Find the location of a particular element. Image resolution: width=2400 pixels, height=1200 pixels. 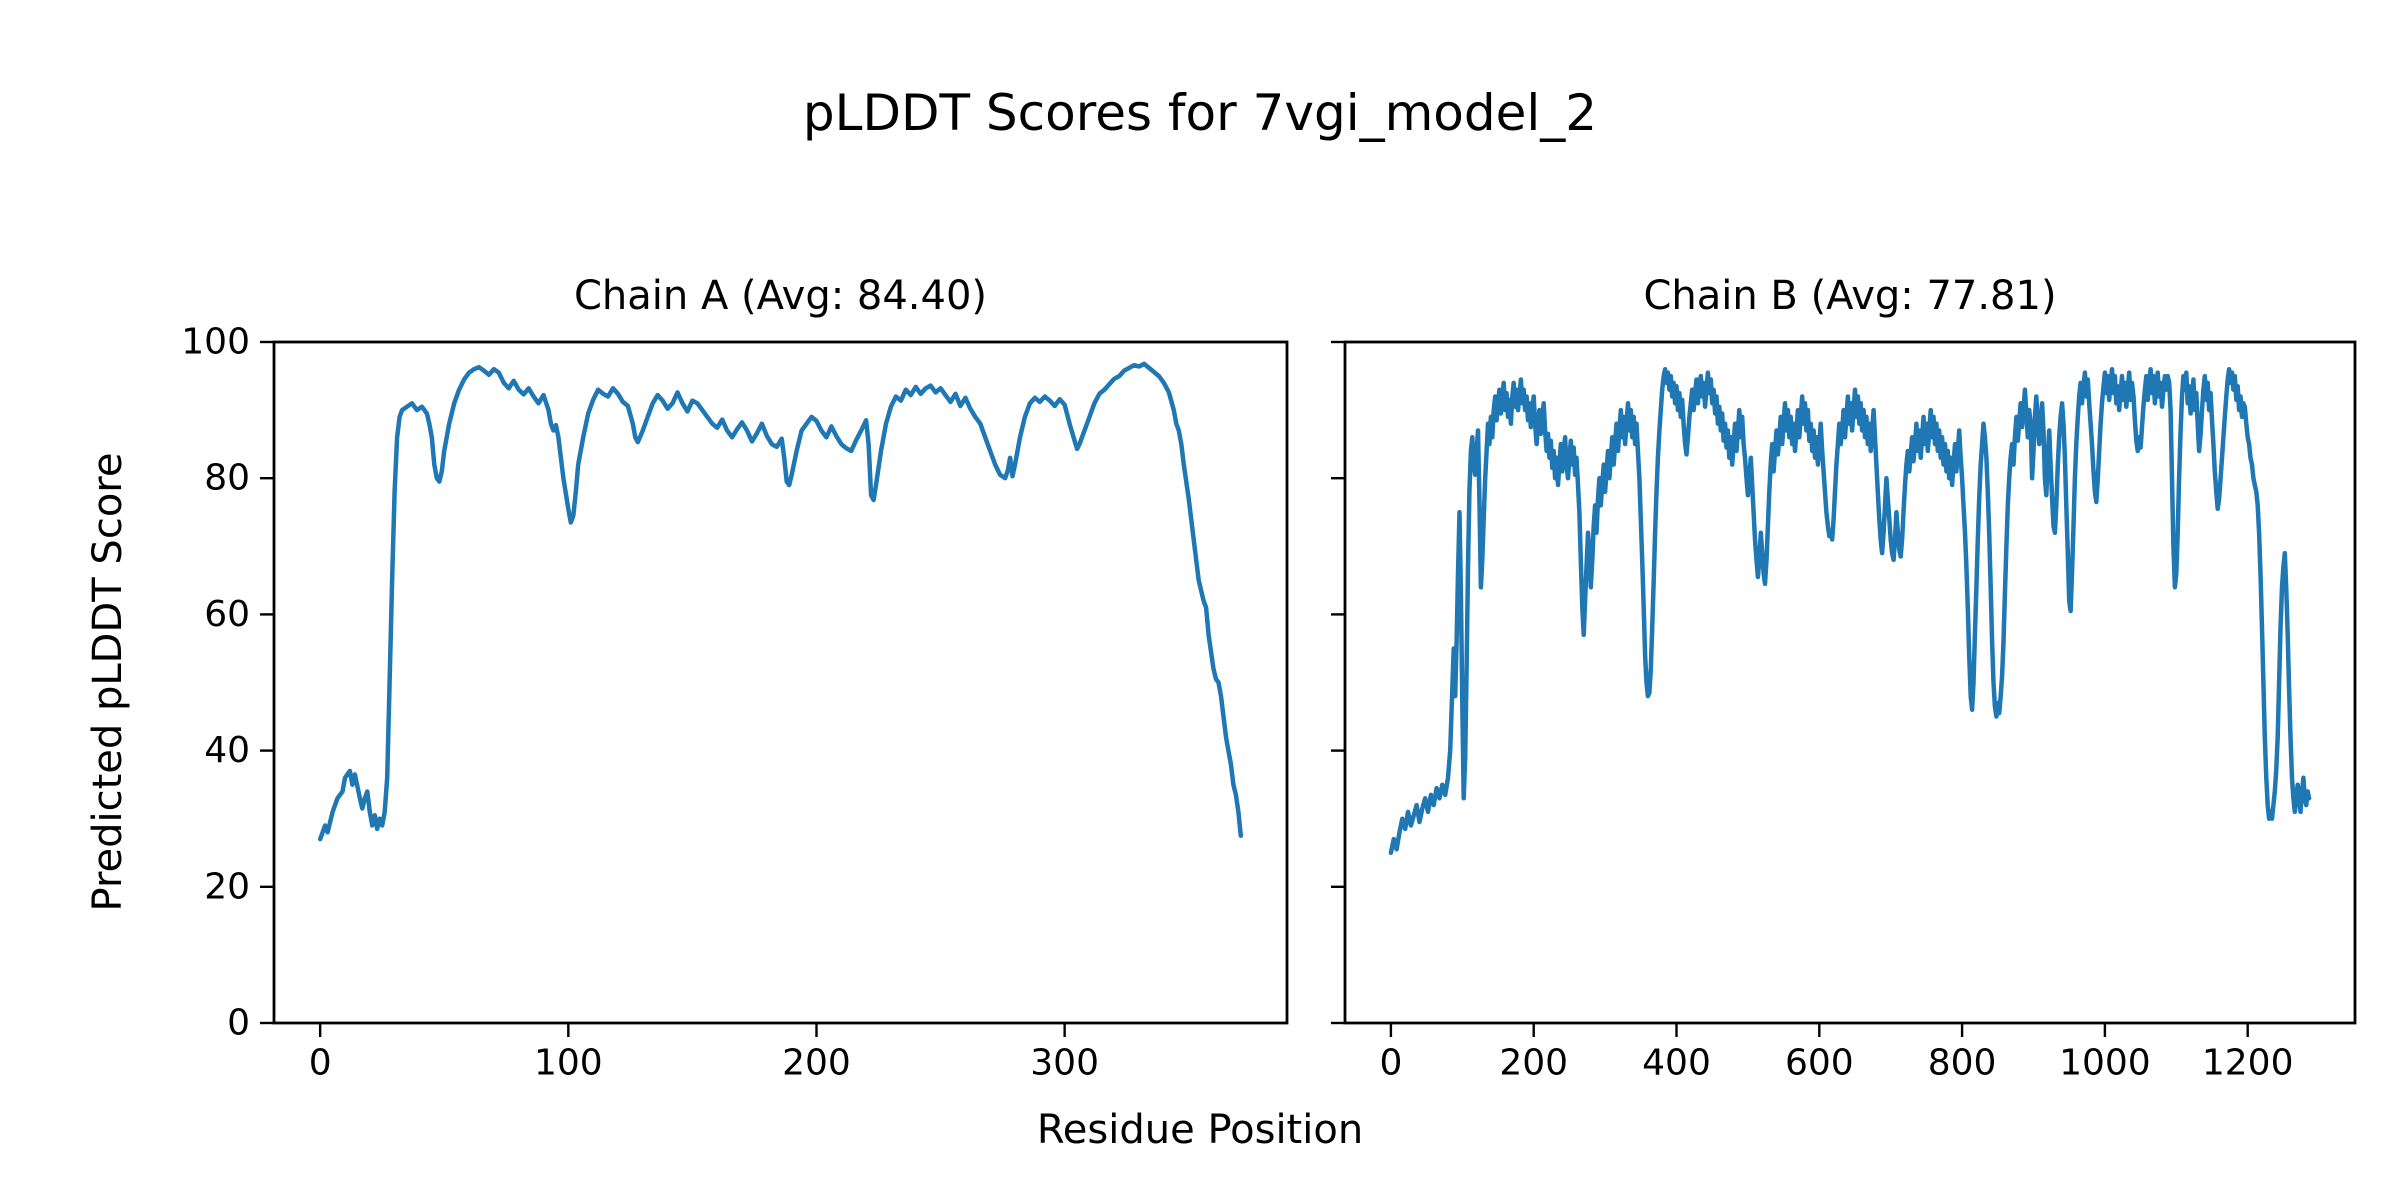

y-tick-label: 100 is located at coordinates (215, 342).